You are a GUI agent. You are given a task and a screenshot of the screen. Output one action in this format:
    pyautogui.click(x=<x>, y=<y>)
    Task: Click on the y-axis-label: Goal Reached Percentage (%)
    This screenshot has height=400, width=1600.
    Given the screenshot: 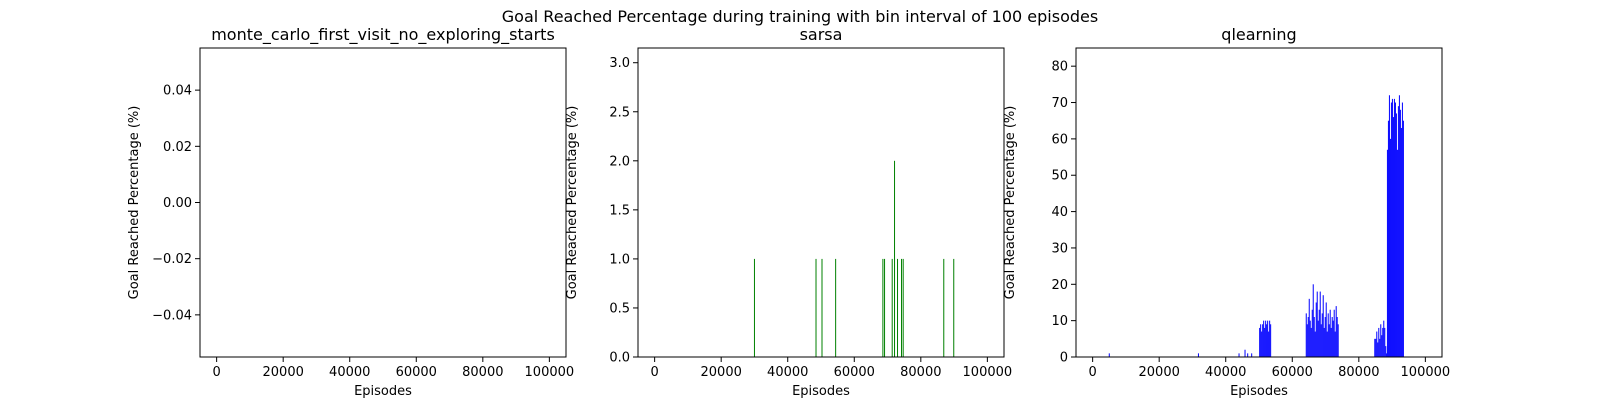 What is the action you would take?
    pyautogui.click(x=134, y=203)
    